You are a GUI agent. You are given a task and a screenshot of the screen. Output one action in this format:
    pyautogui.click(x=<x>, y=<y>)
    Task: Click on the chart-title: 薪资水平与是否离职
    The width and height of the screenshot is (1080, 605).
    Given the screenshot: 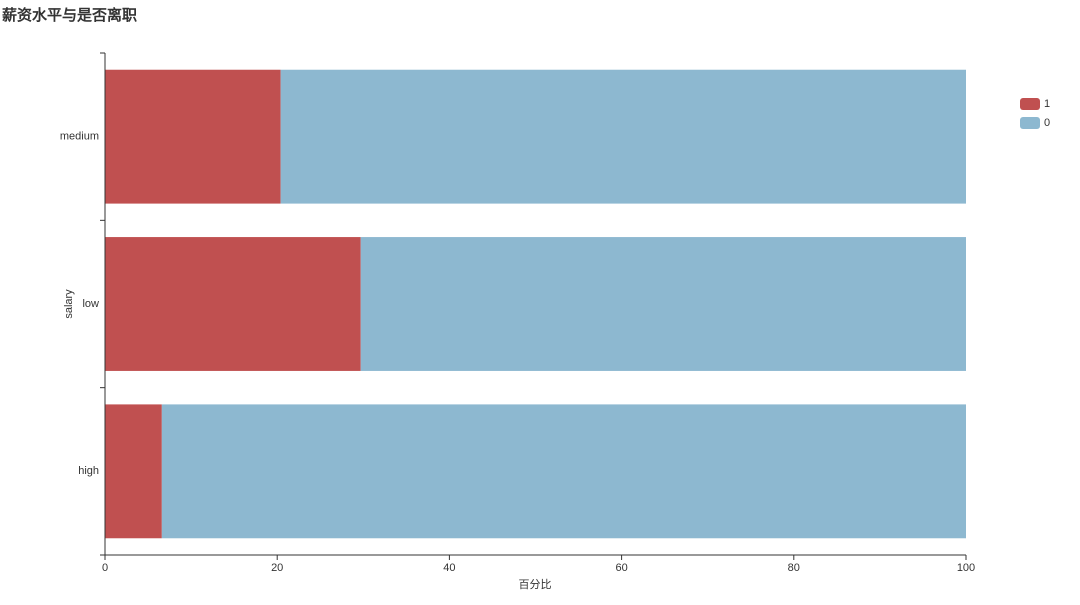 What is the action you would take?
    pyautogui.click(x=69, y=15)
    